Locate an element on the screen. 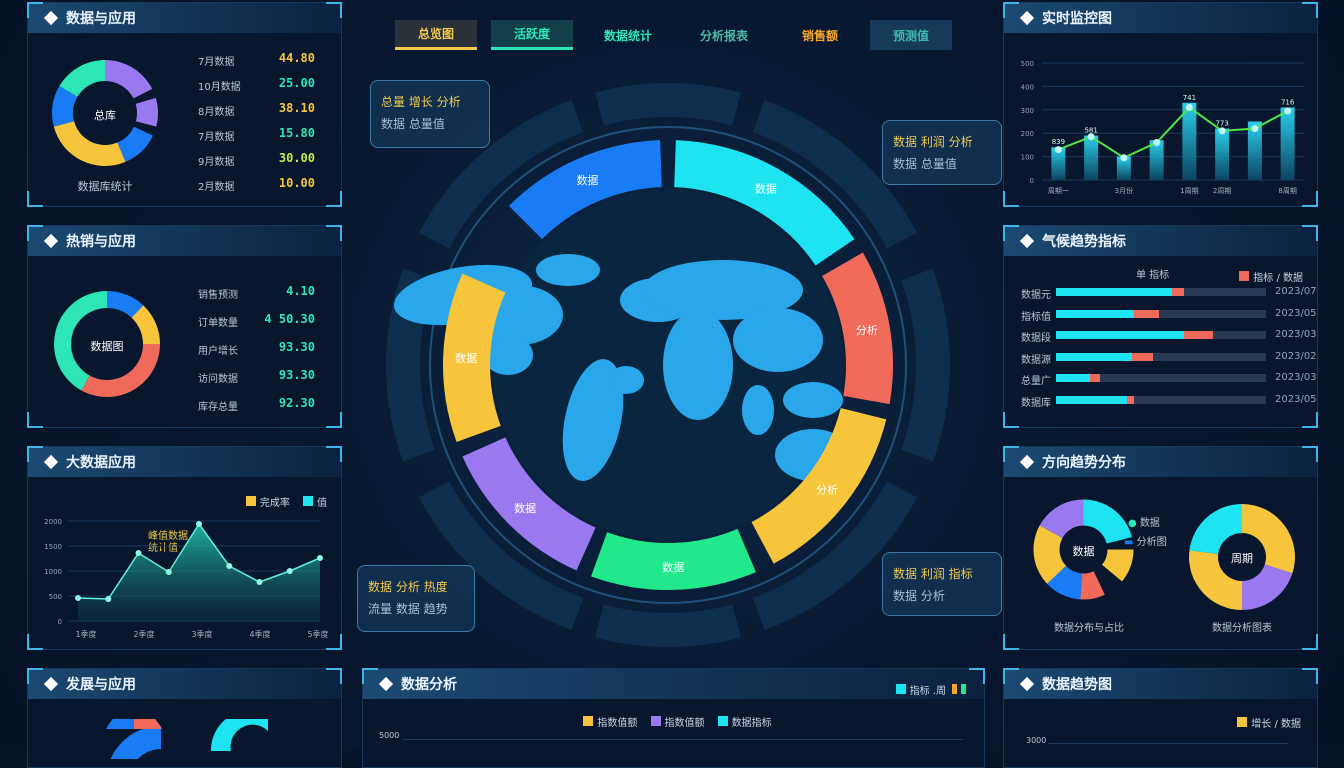  panel-trend: 数据趋势图 增长 / 数据 3000 is located at coordinates (1160, 718).